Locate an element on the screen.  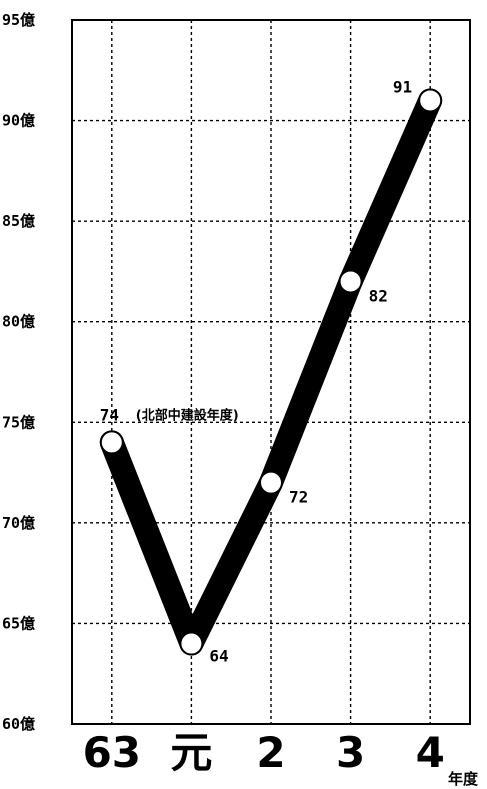
x-tick-label: 4 is located at coordinates (430, 752).